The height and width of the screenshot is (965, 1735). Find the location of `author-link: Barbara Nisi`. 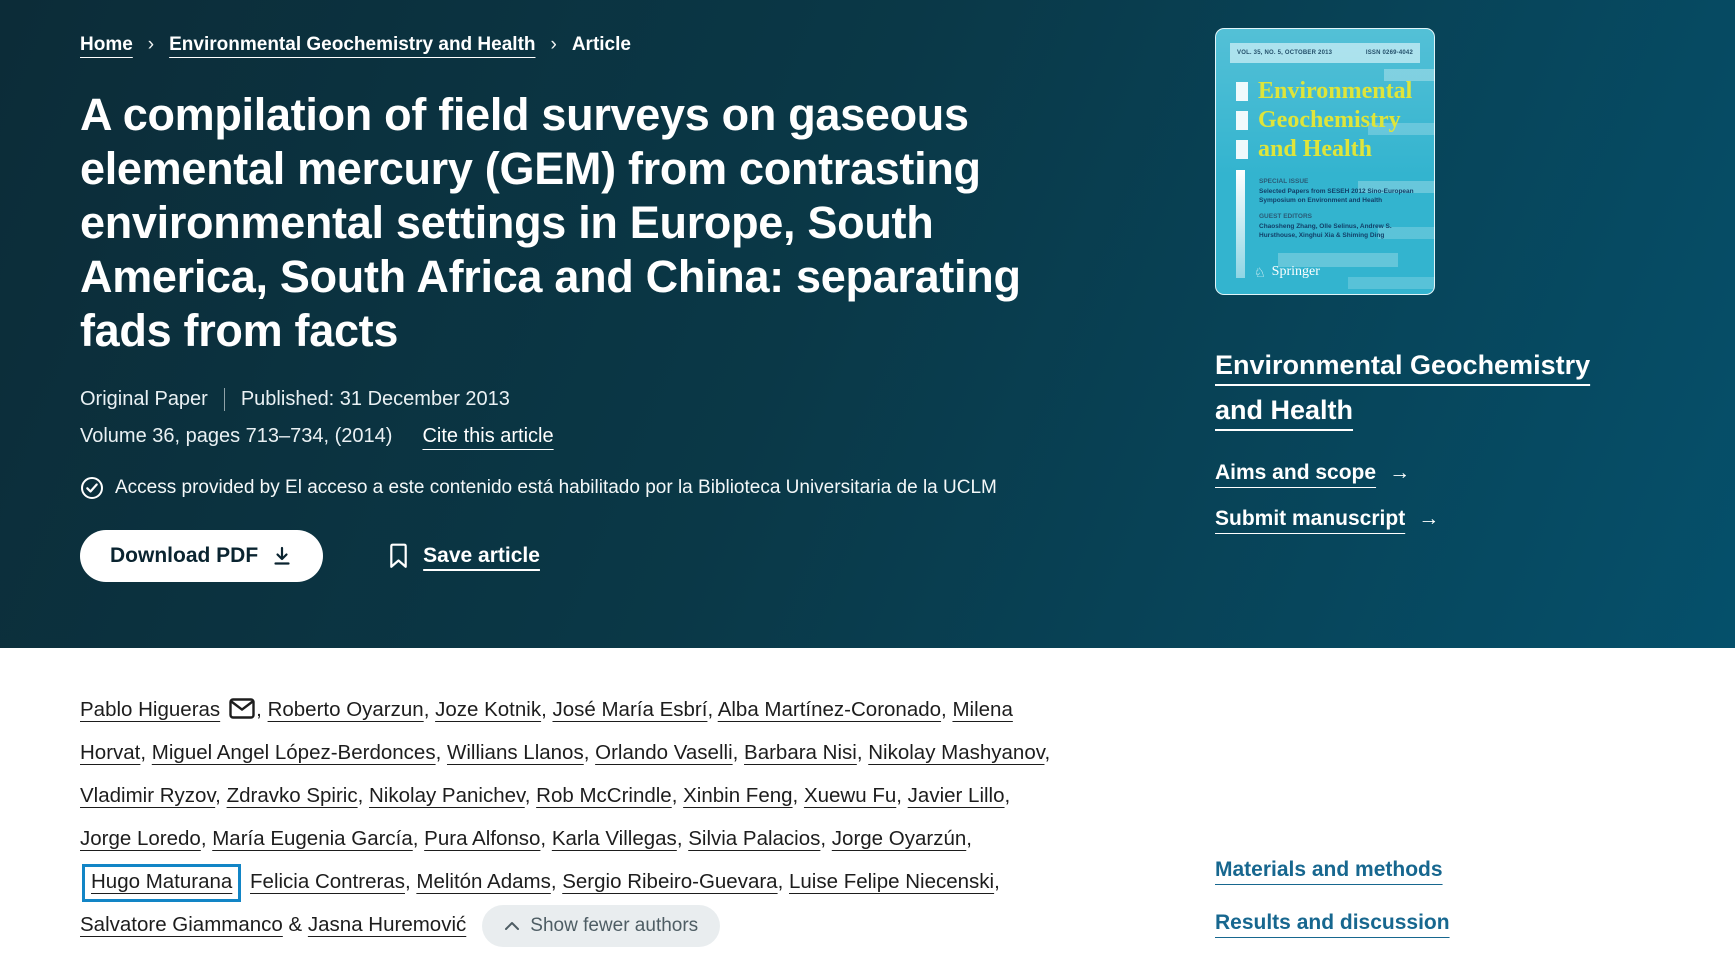

author-link: Barbara Nisi is located at coordinates (800, 752).